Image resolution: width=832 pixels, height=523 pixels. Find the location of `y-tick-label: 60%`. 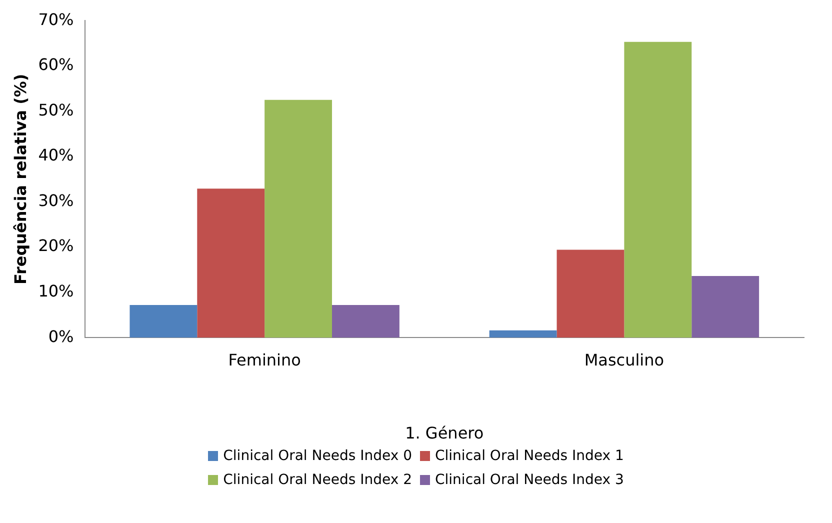

y-tick-label: 60% is located at coordinates (56, 64).